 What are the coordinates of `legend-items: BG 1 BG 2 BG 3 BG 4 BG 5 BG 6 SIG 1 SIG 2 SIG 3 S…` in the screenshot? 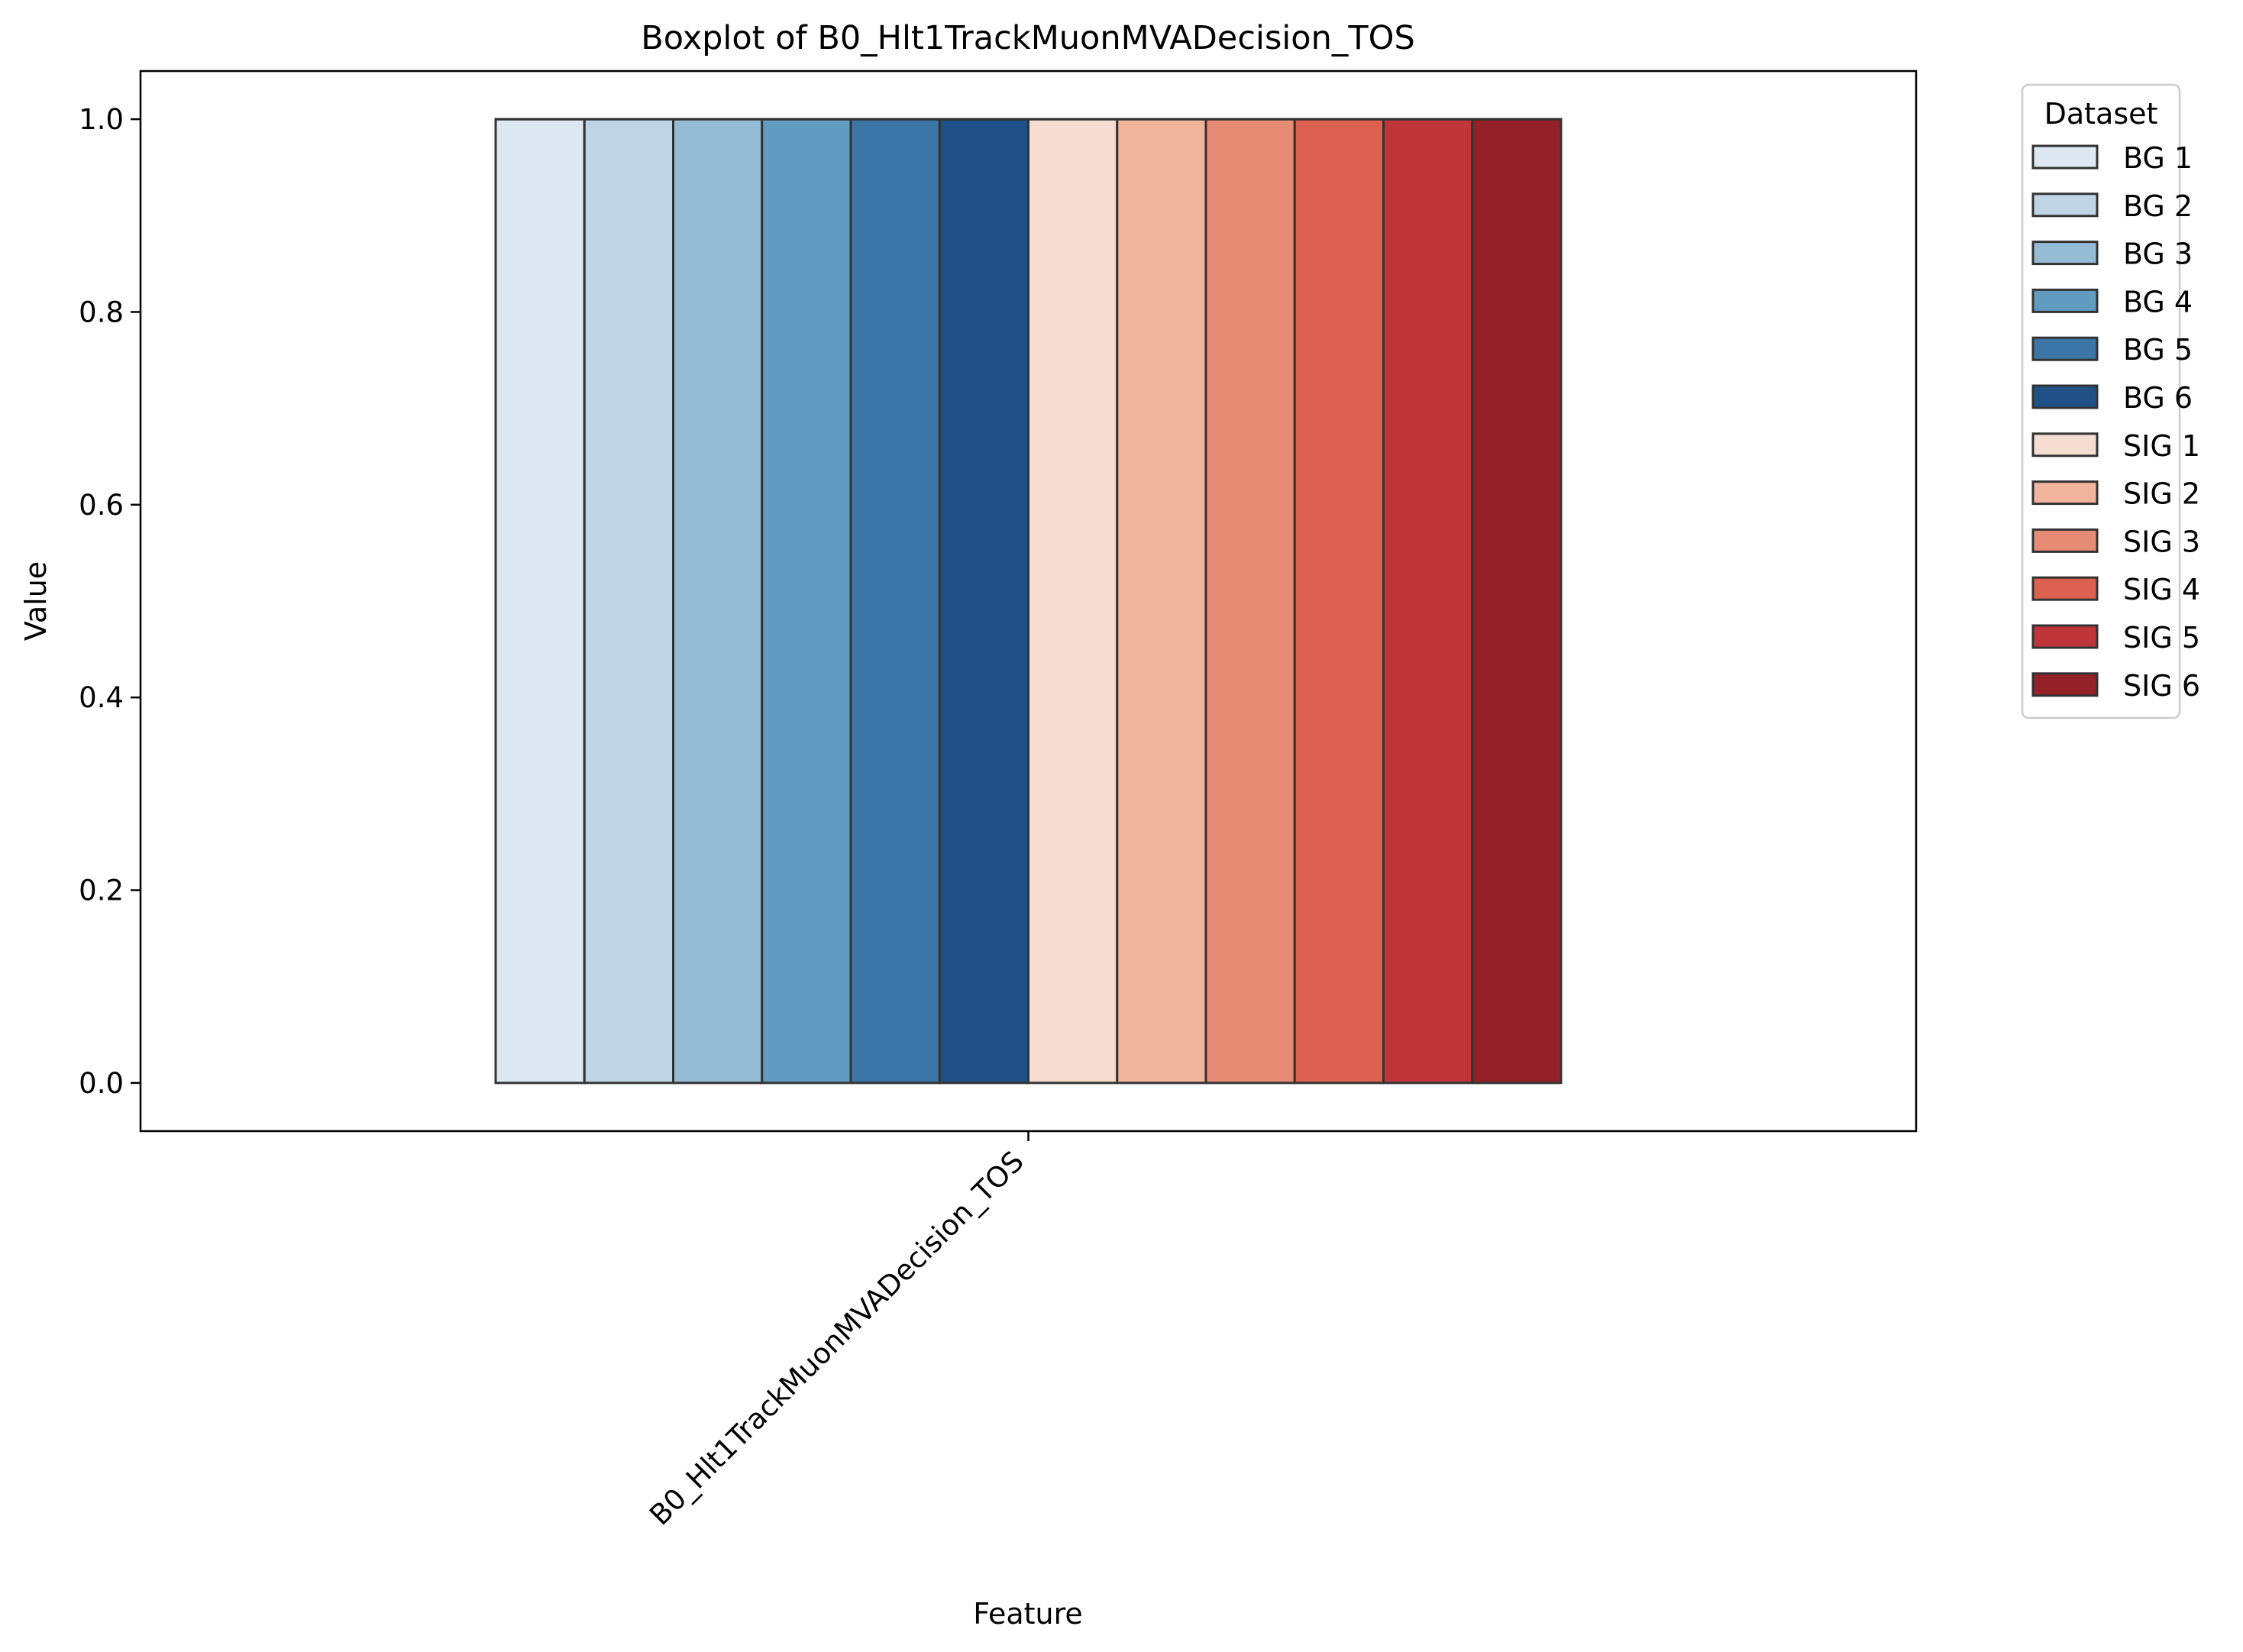 It's located at (2115, 422).